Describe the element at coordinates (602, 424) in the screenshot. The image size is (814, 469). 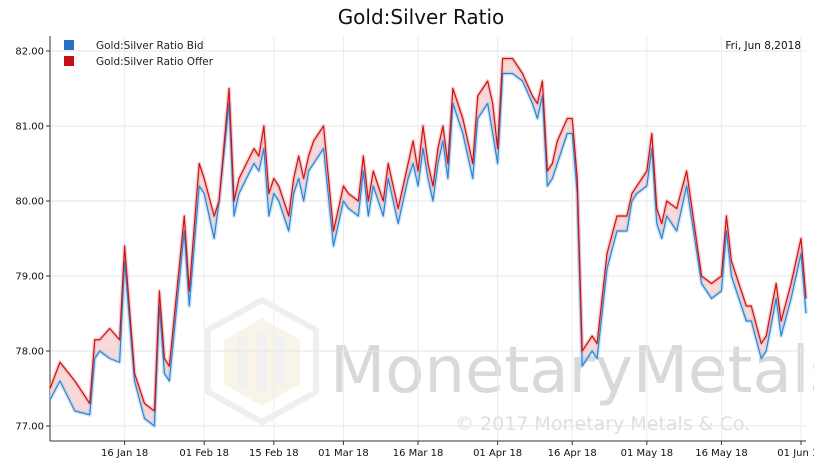
I see `watermark-copyright: © 2017 Monetary Metals & Co.` at that location.